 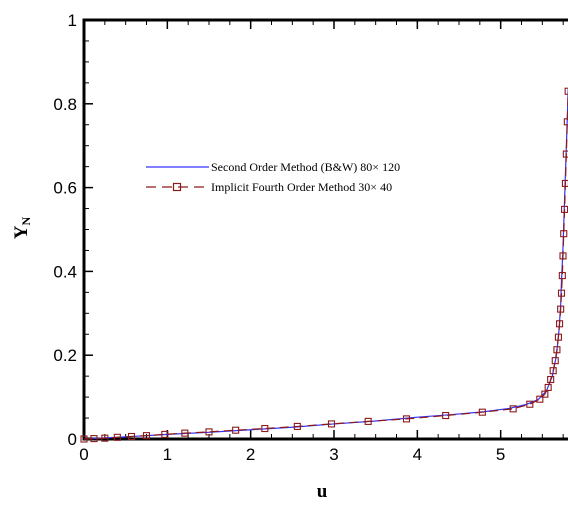 I want to click on y-tick-label: 0, so click(x=72, y=439).